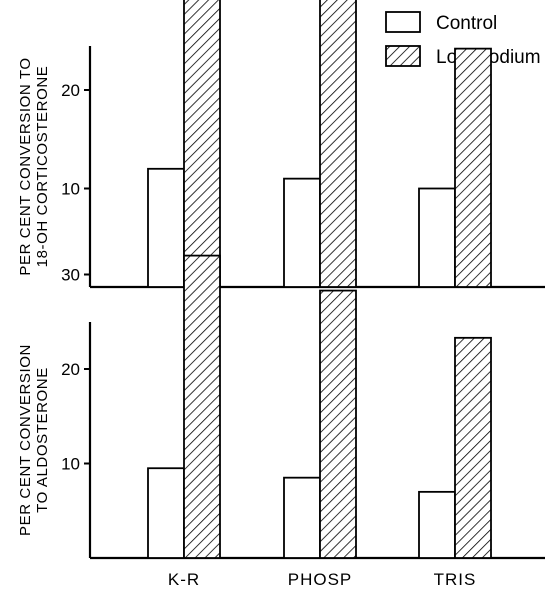  I want to click on legend-swatch-low-sodium, so click(403, 56).